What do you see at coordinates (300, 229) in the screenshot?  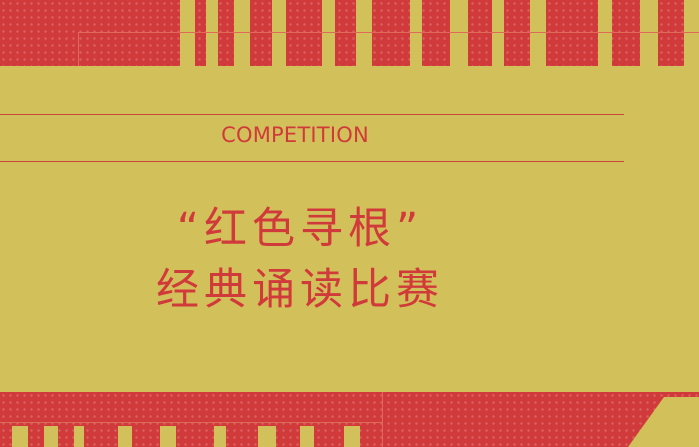 I see `title-line-1: “红色寻根”` at bounding box center [300, 229].